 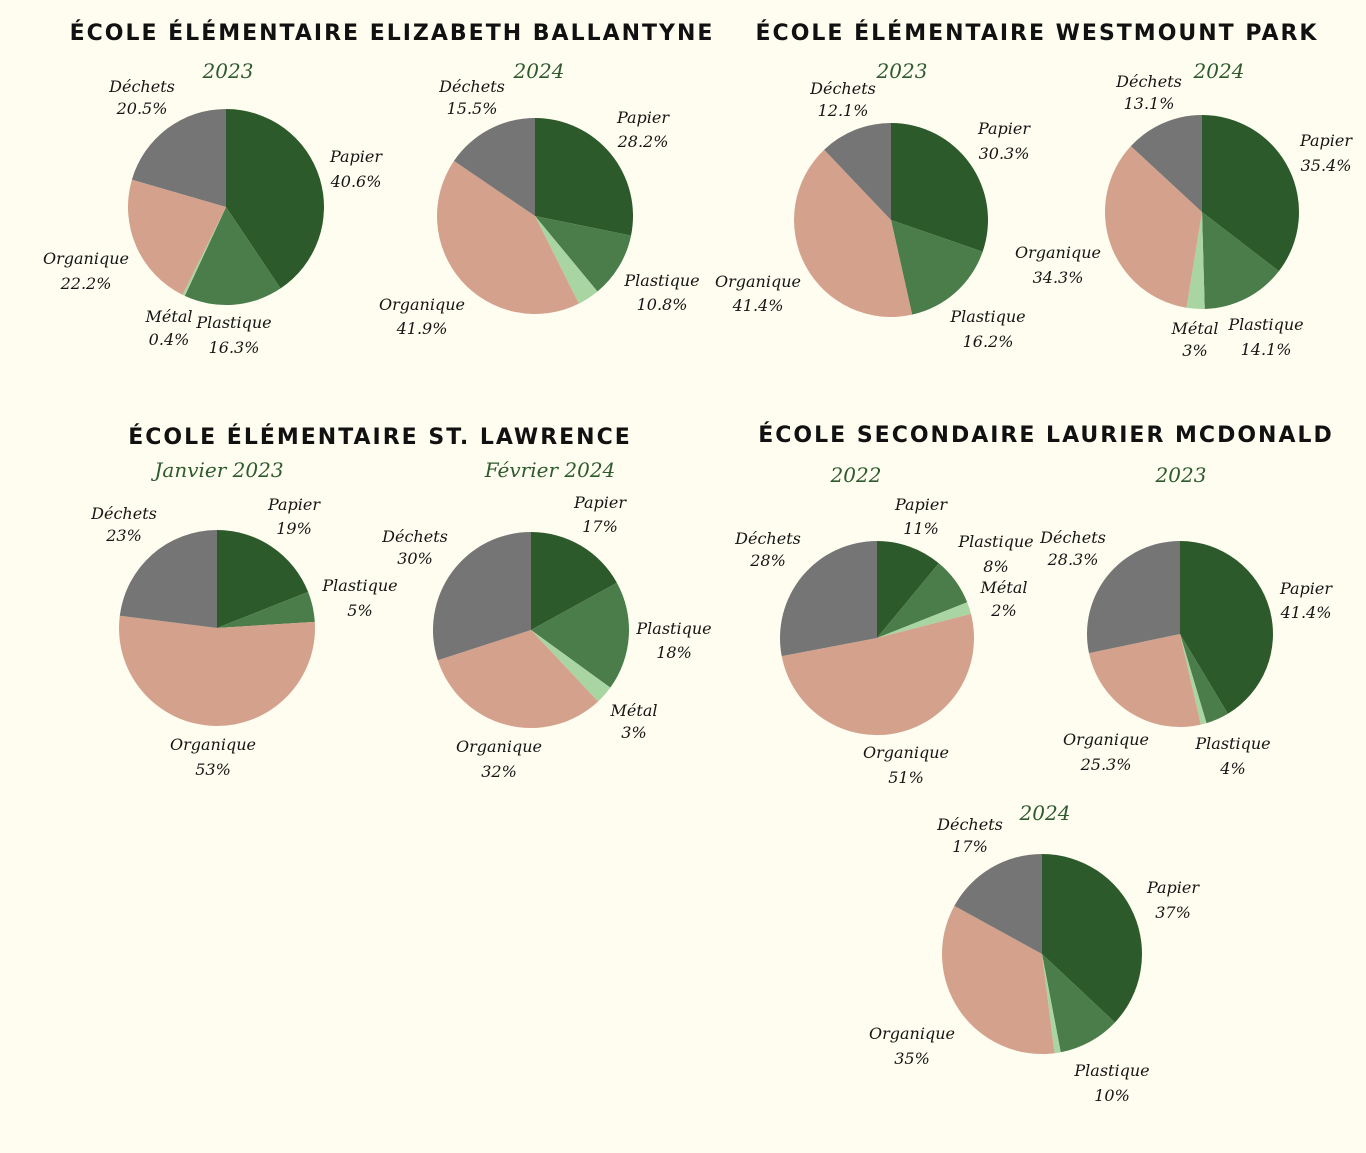 I want to click on slice-value-dechets: 12.1%, so click(x=843, y=110).